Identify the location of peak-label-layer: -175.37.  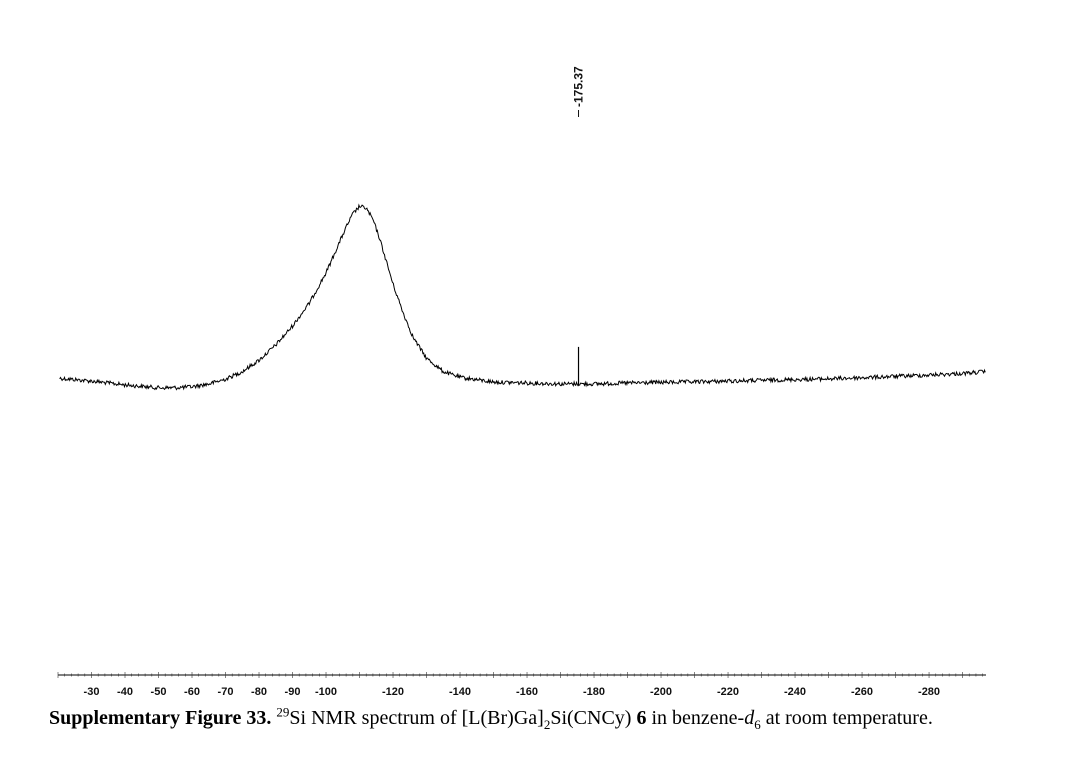
(579, 91).